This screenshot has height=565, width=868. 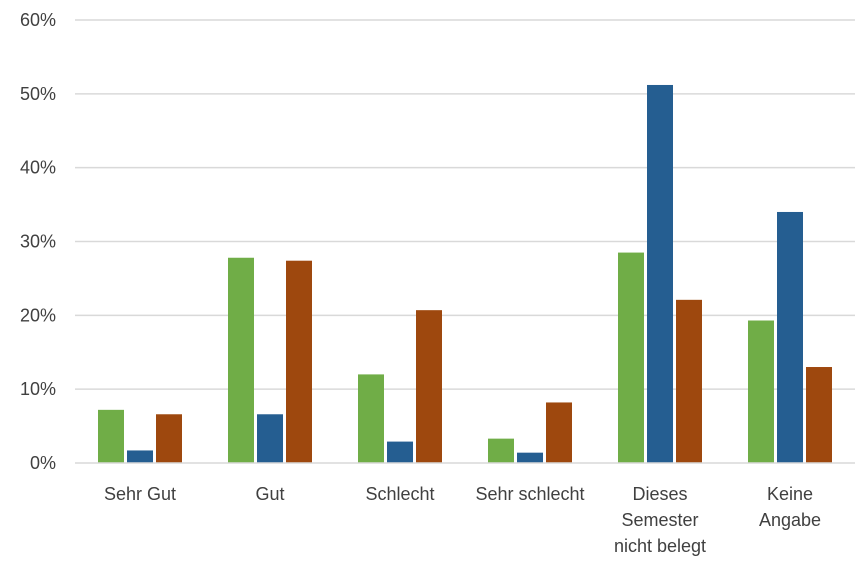 What do you see at coordinates (38, 168) in the screenshot?
I see `y-tick-label: 40%` at bounding box center [38, 168].